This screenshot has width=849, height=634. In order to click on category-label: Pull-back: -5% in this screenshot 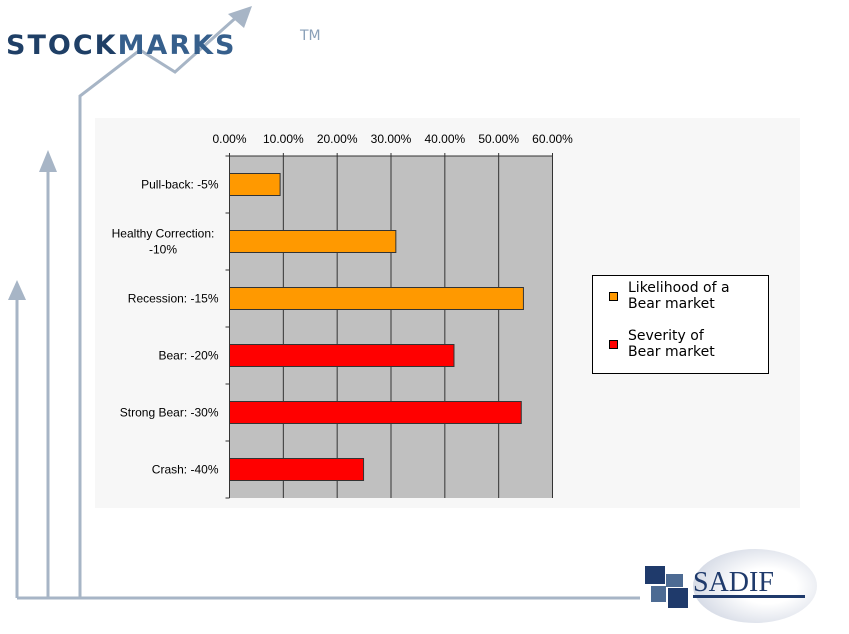, I will do `click(180, 185)`.